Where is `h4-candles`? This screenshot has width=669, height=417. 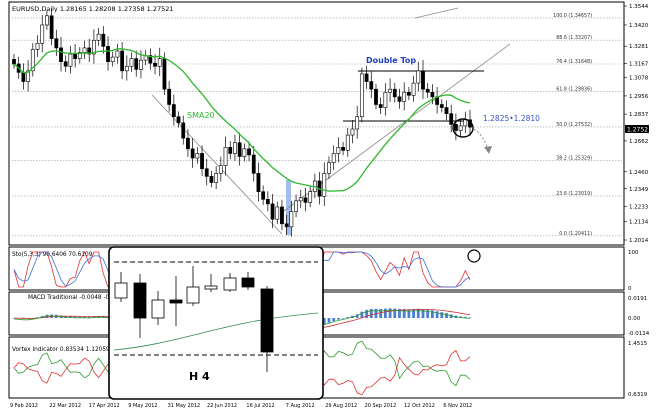 h4-candles is located at coordinates (194, 319).